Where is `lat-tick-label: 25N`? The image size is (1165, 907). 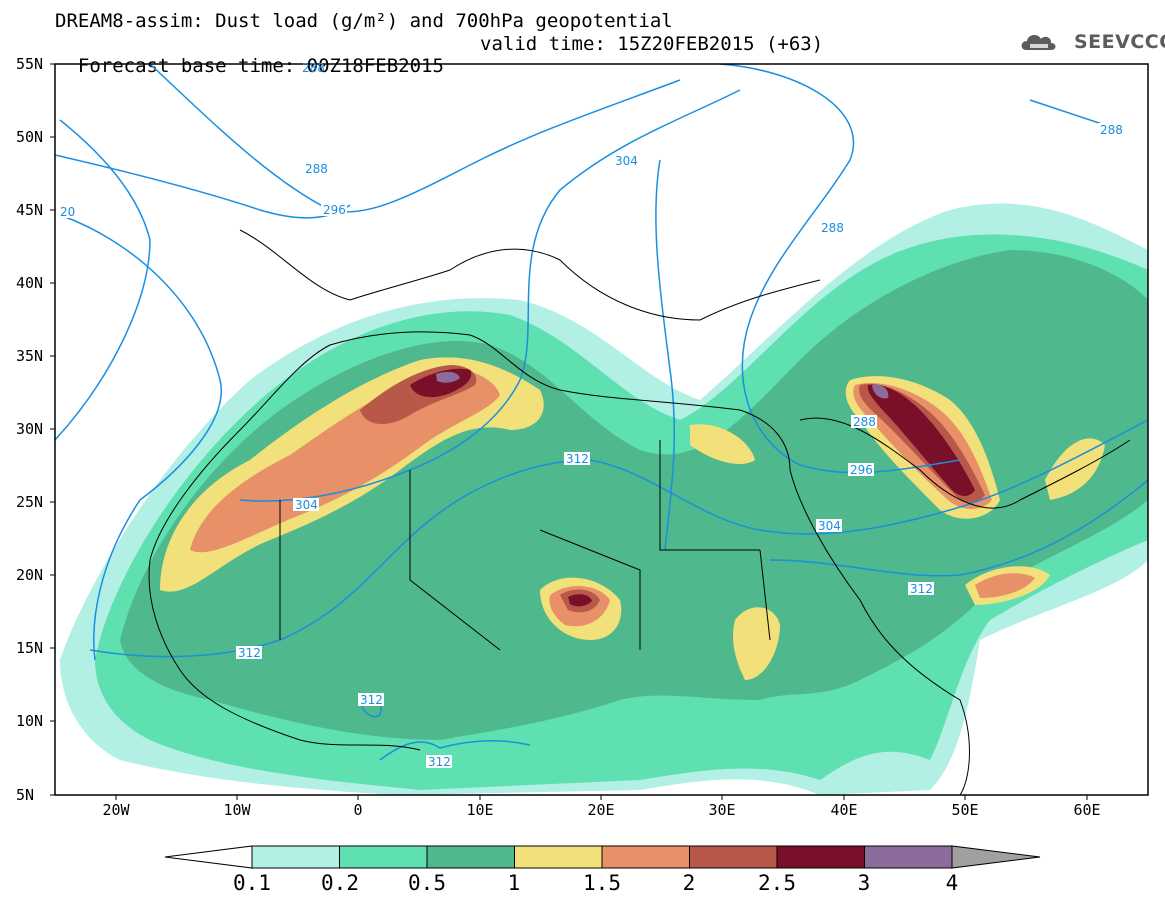 lat-tick-label: 25N is located at coordinates (30, 502).